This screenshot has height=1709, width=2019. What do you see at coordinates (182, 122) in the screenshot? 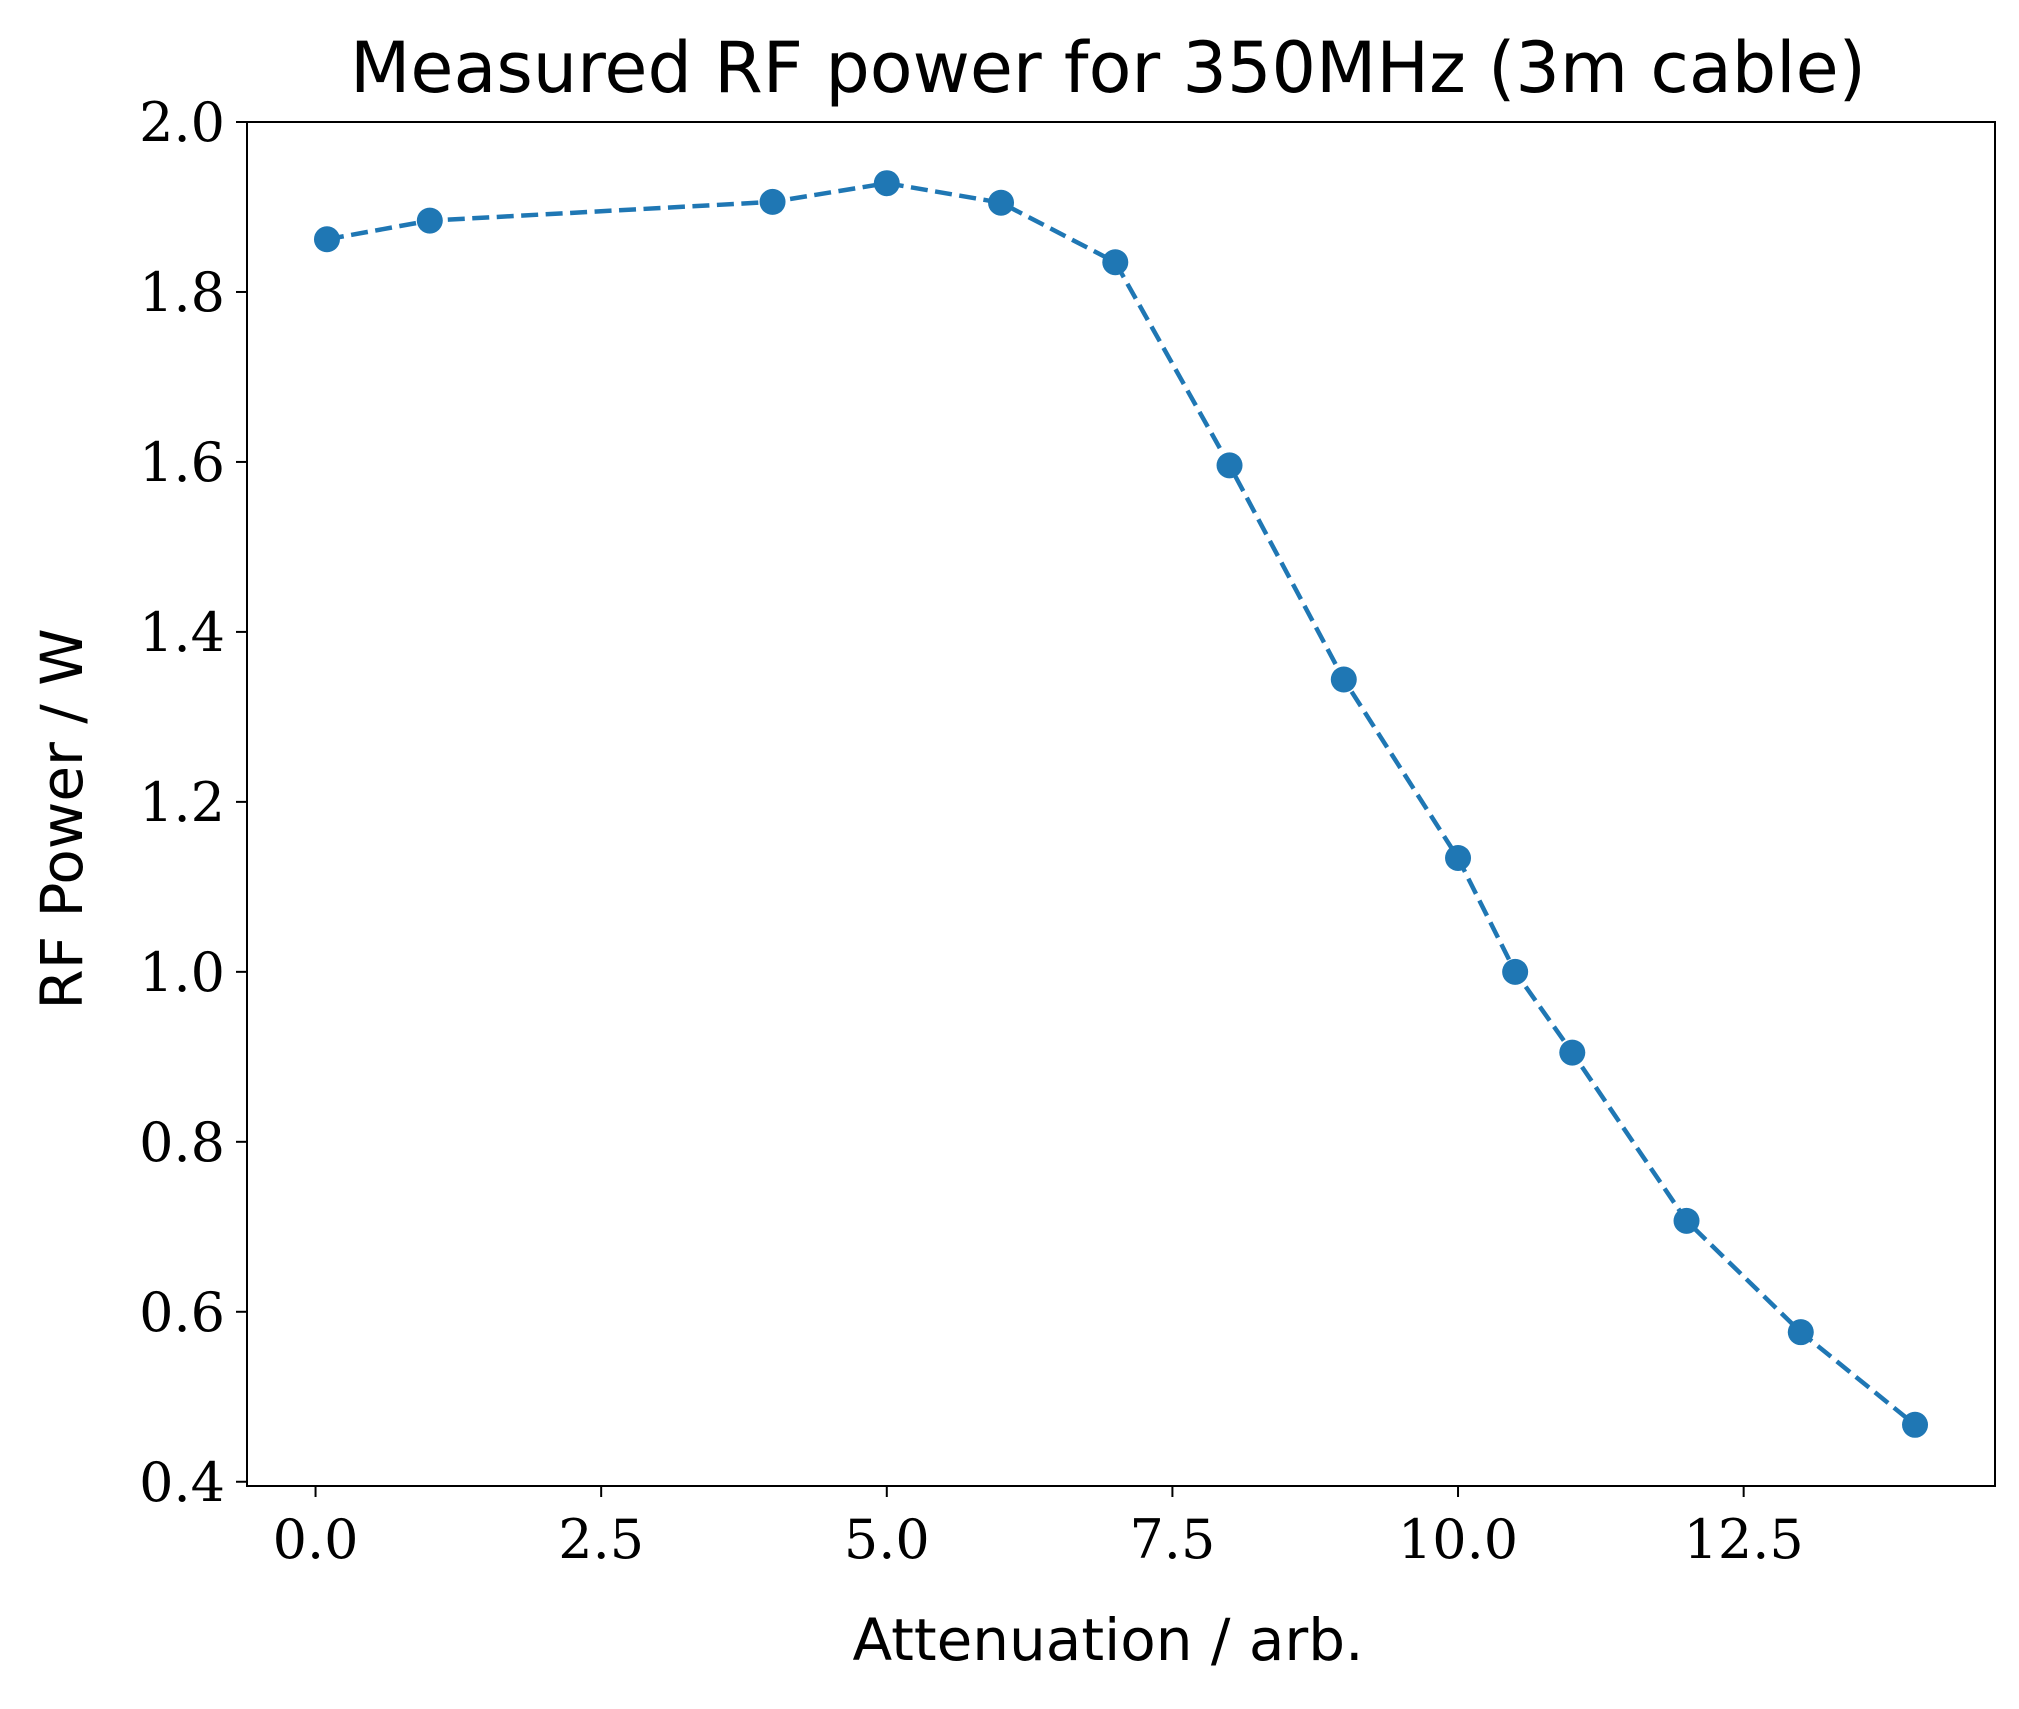
I see `y-tick-label: 2.0` at bounding box center [182, 122].